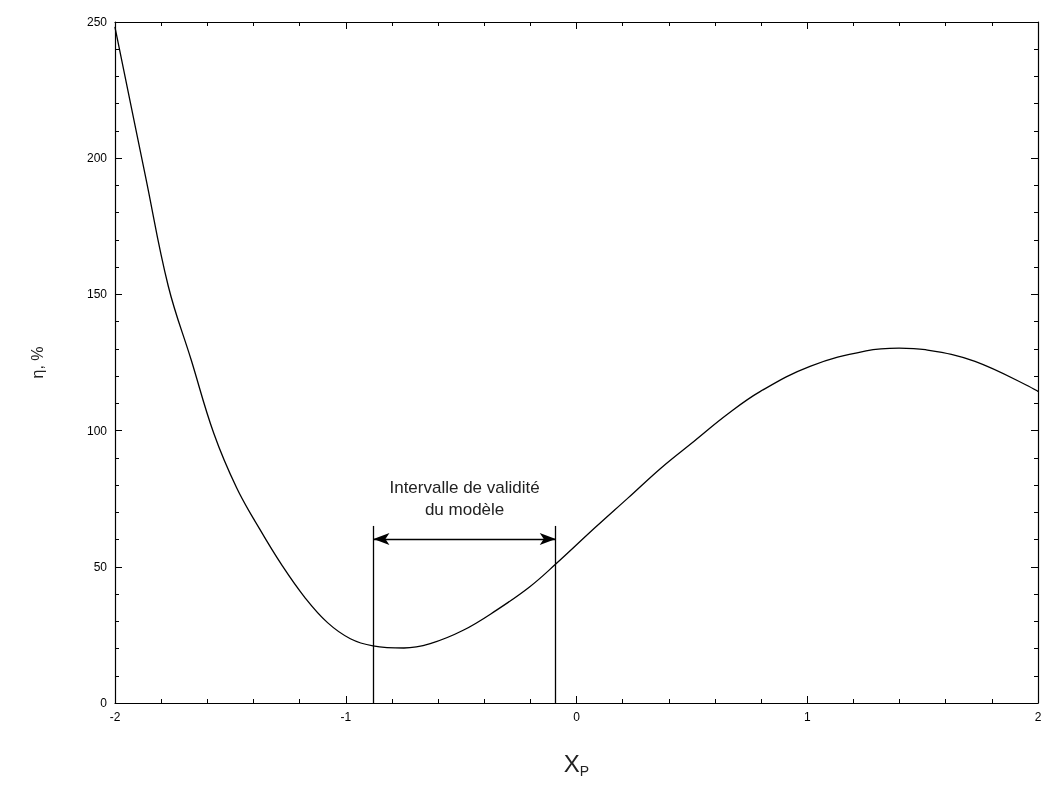  What do you see at coordinates (346, 717) in the screenshot?
I see `x-tick-label: -1` at bounding box center [346, 717].